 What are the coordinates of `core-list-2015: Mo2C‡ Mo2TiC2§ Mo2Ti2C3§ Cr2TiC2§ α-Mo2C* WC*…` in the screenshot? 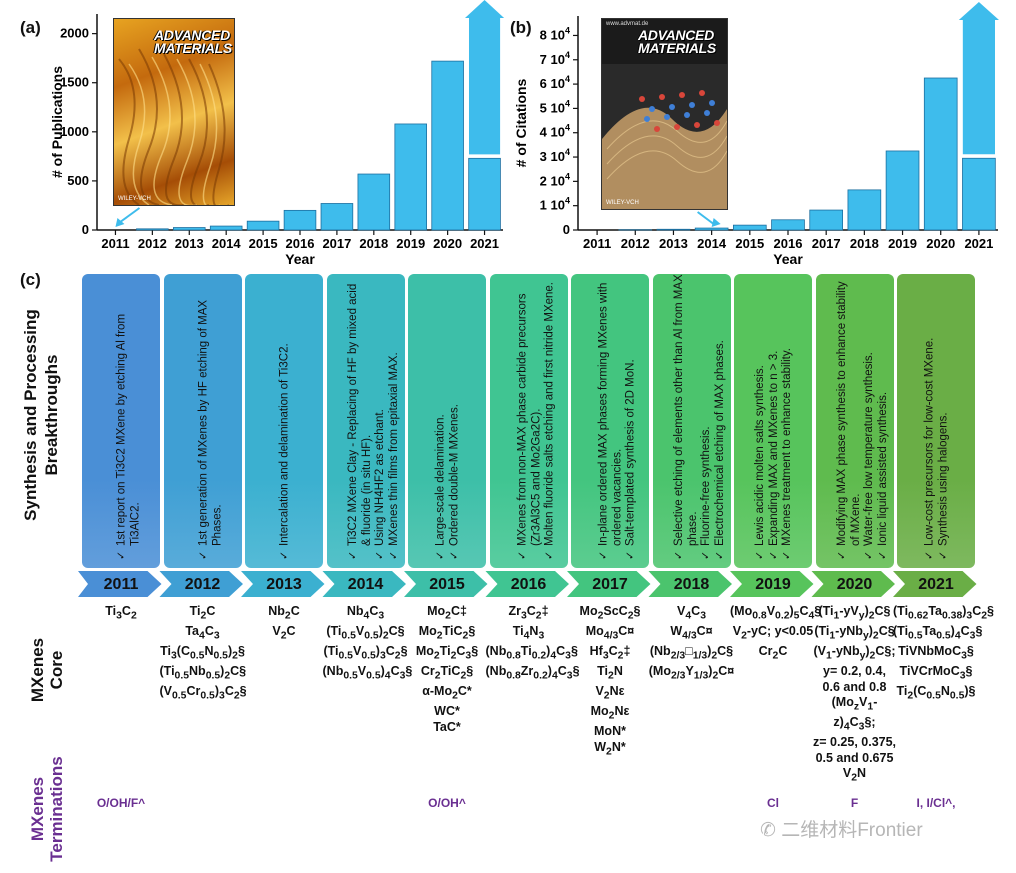 It's located at (447, 669).